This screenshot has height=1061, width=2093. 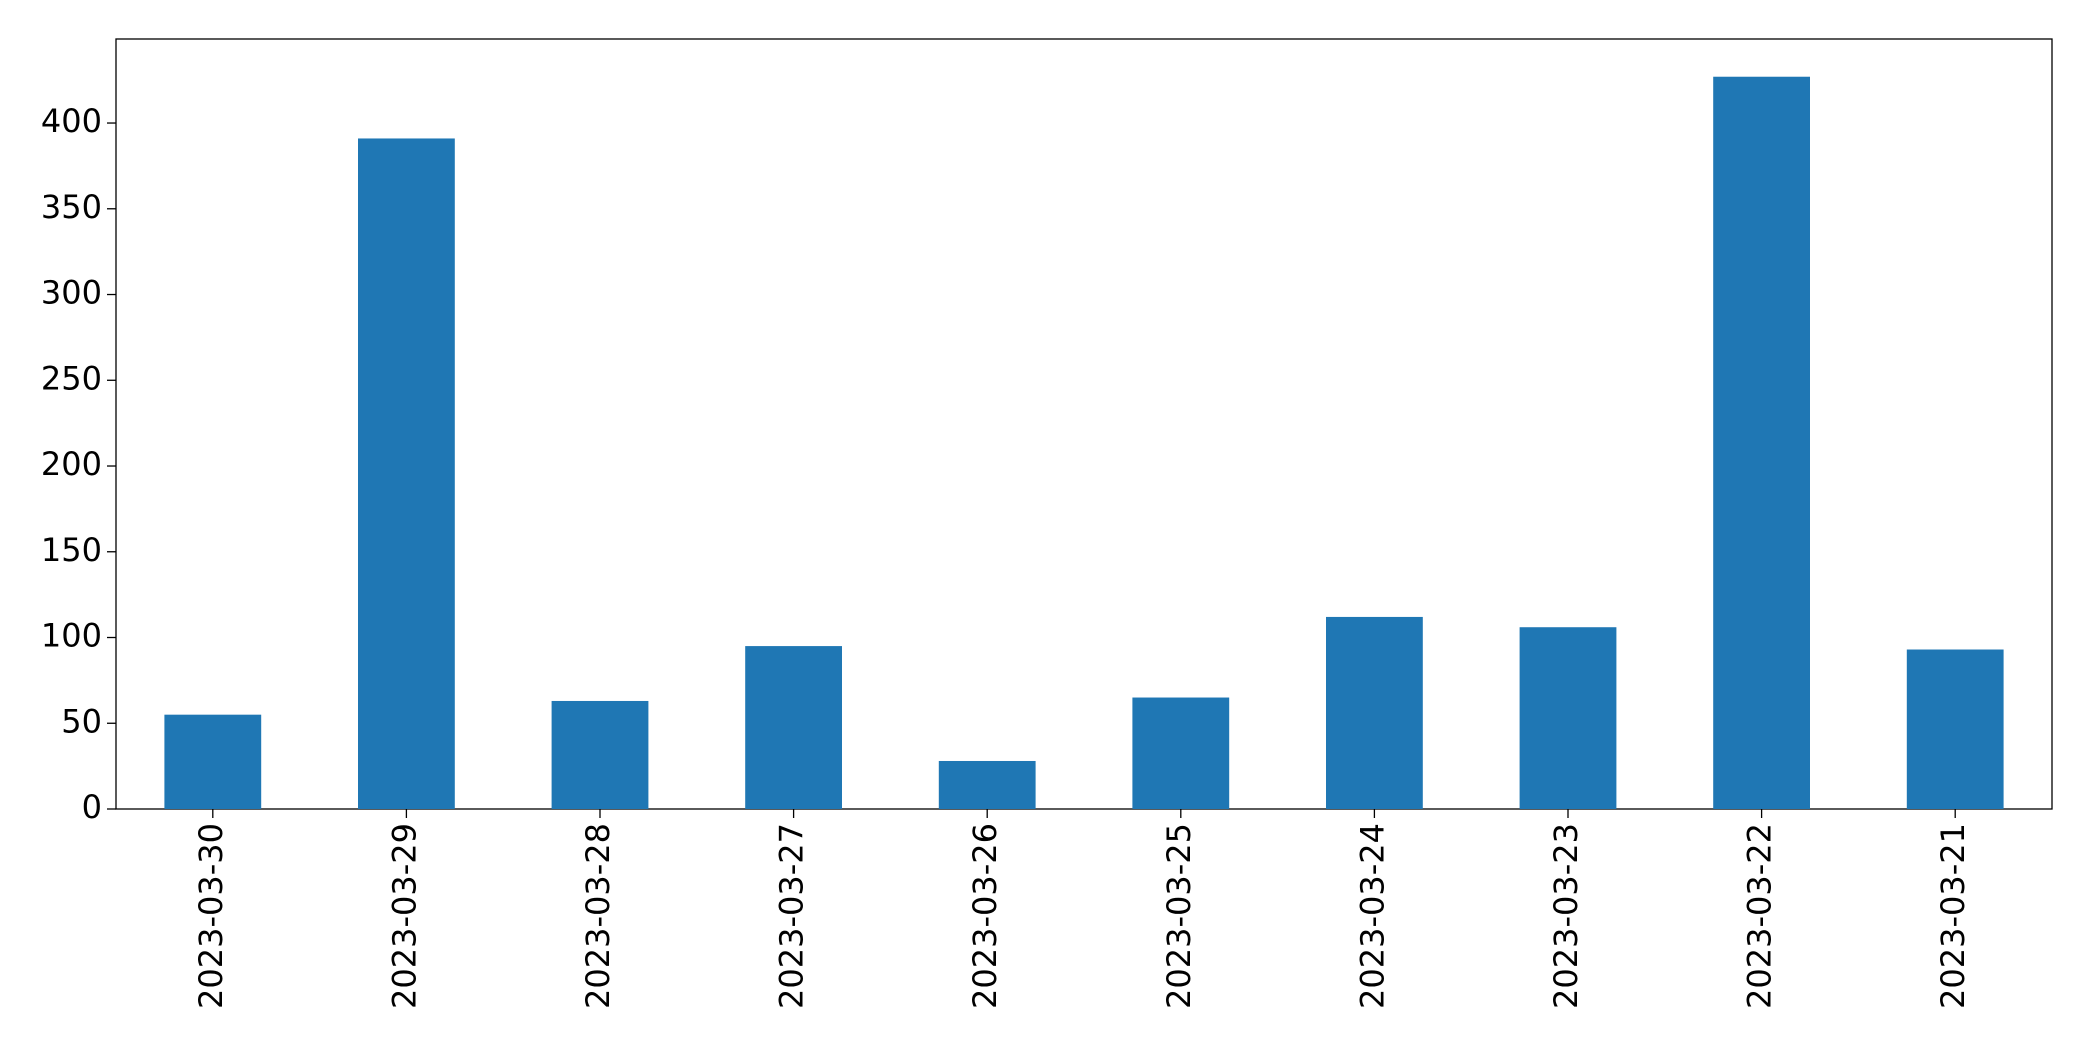 I want to click on x-tick-label: 2023-03-29, so click(x=404, y=916).